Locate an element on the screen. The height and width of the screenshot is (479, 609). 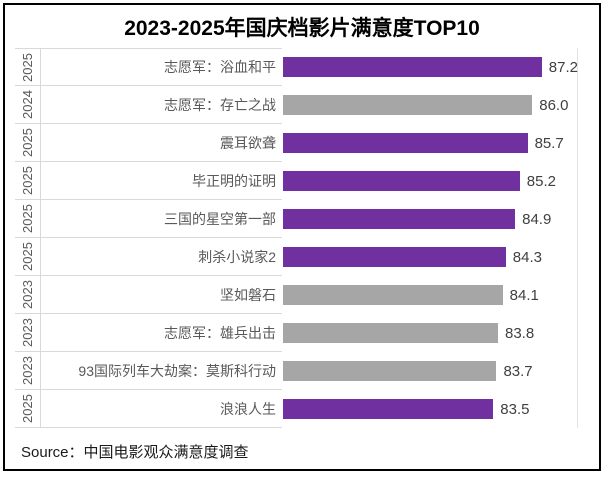
value-label: 83.8 is located at coordinates (519, 333).